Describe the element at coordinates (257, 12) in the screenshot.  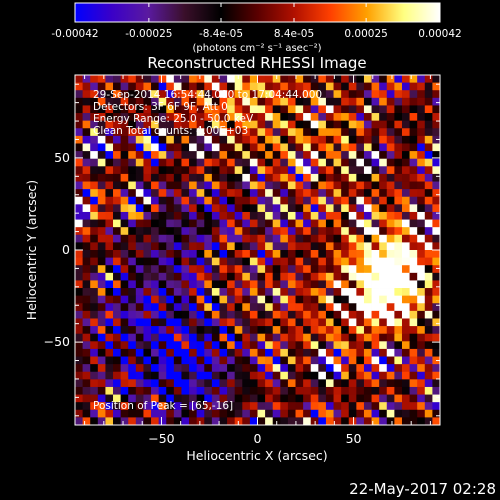
I see `colorbar-gradient` at that location.